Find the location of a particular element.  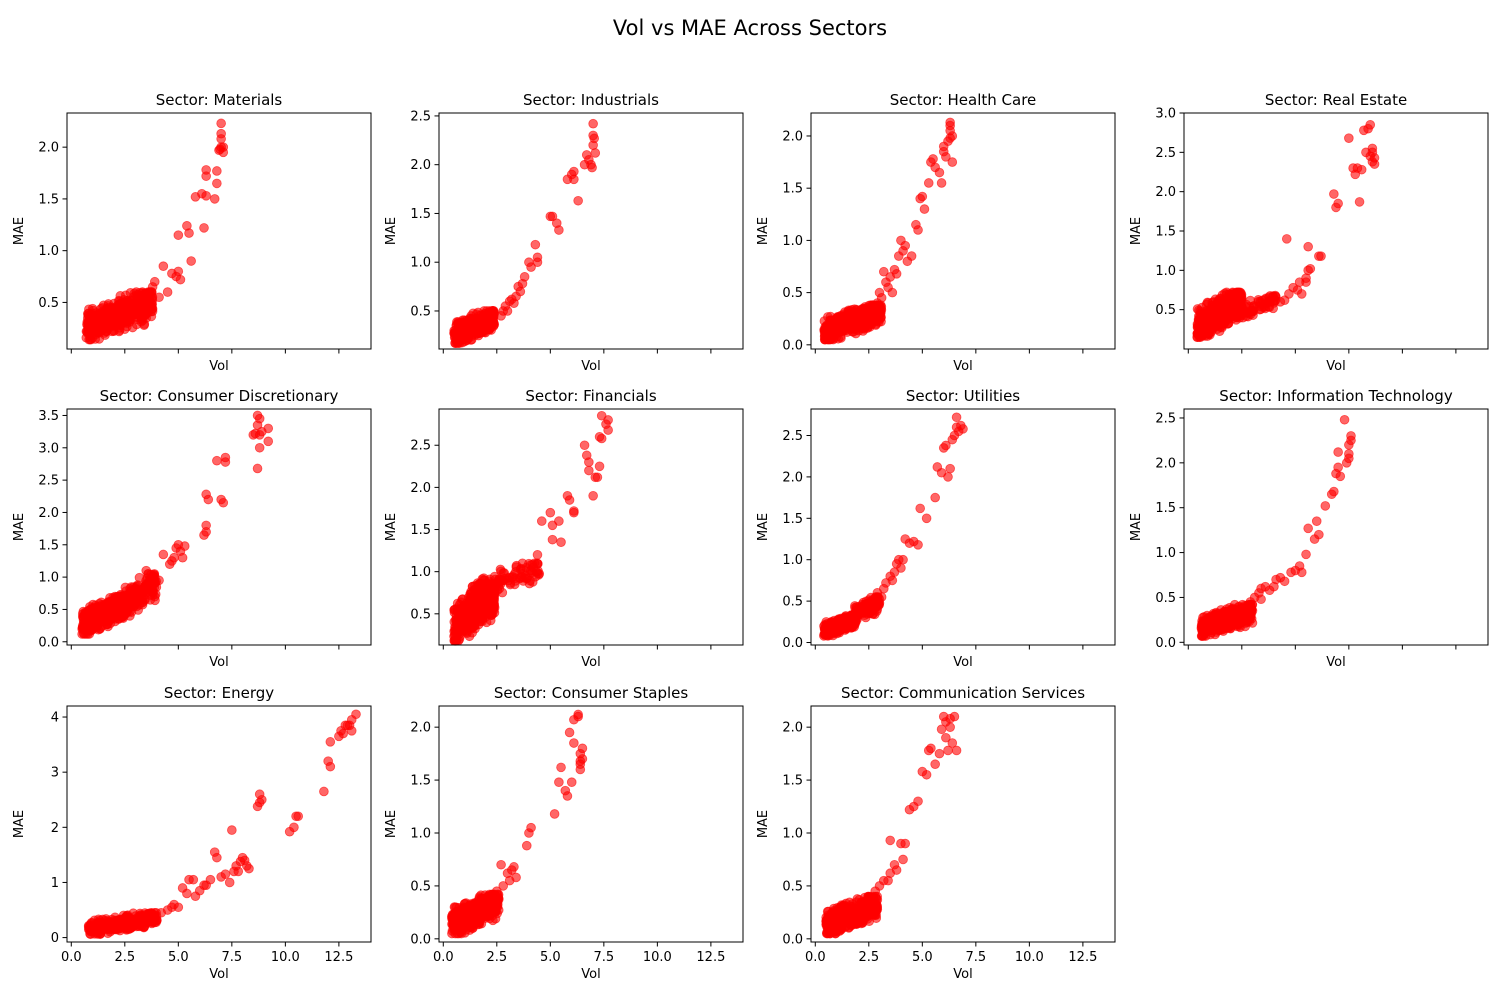

x-tick-label: 5.0 is located at coordinates (550, 957).